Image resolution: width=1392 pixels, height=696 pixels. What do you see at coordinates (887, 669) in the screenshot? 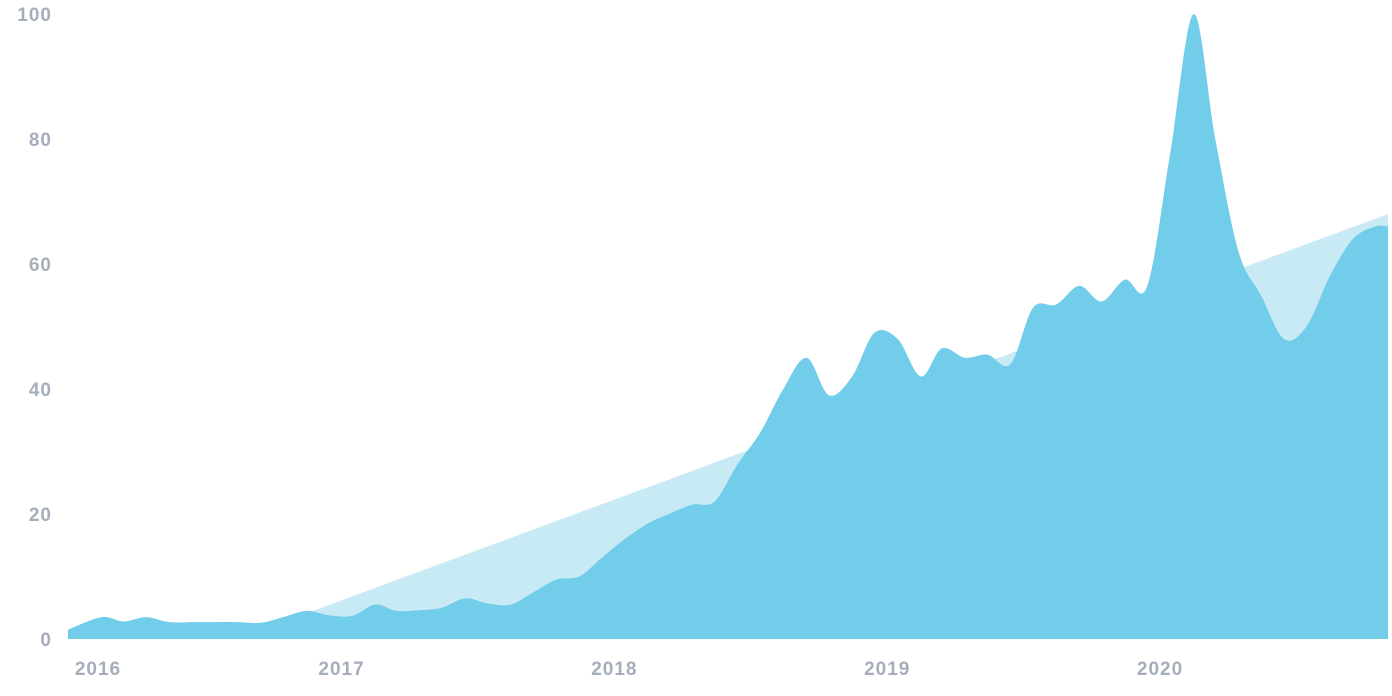
I see `x-tick-label: 2019` at bounding box center [887, 669].